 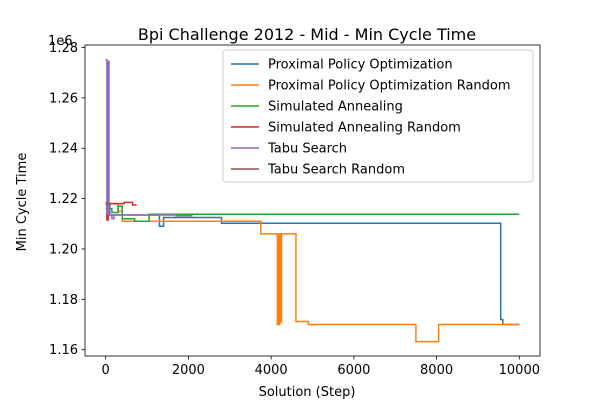 What do you see at coordinates (63, 98) in the screenshot?
I see `y-tick-label: 1.26` at bounding box center [63, 98].